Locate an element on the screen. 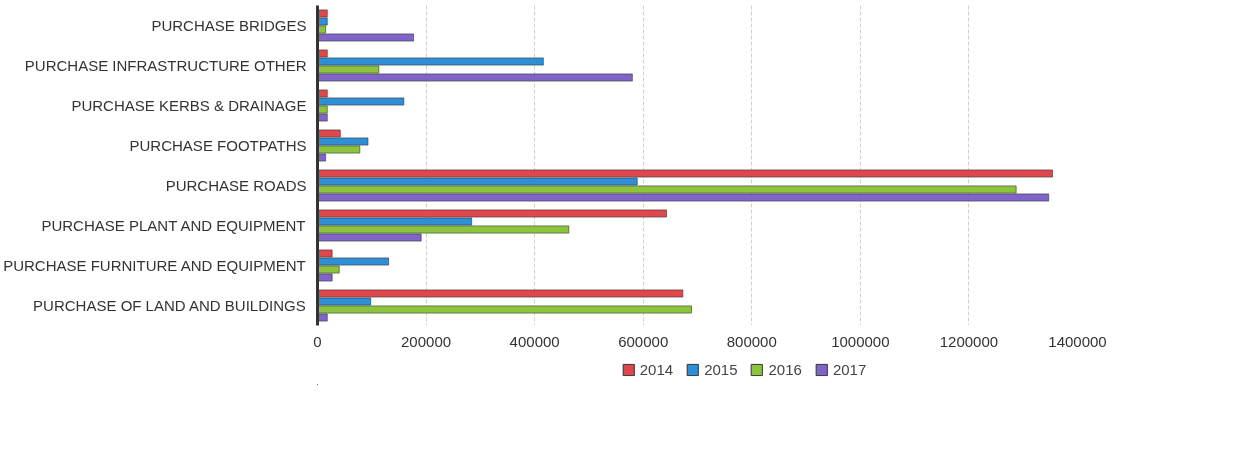  y-tick-label: PURCHASE ROADS is located at coordinates (236, 185).